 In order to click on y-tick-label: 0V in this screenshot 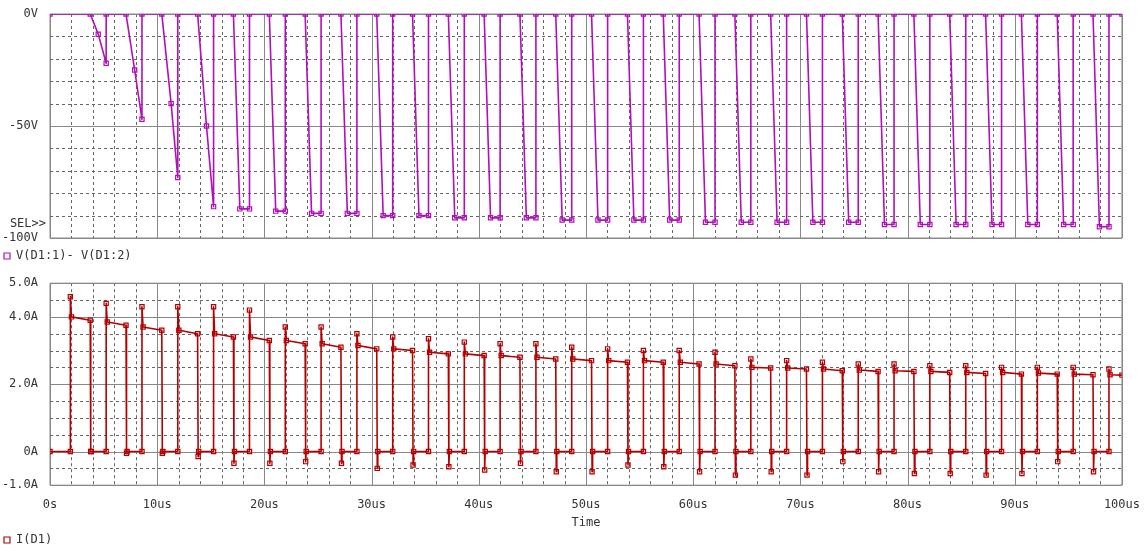, I will do `click(30, 13)`.